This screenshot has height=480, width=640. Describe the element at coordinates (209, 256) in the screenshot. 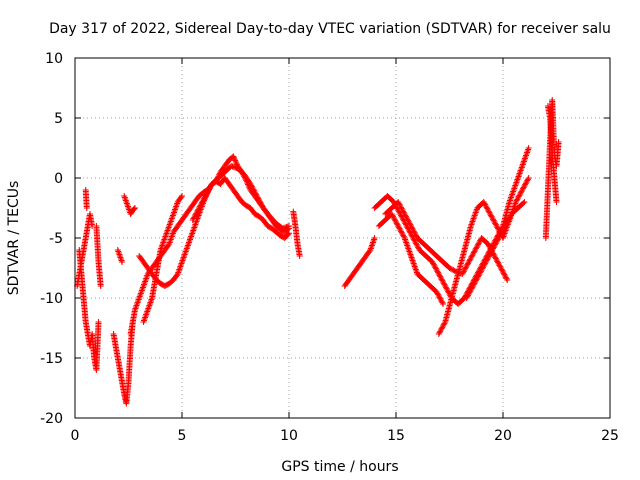

I see `series-sat-h` at that location.